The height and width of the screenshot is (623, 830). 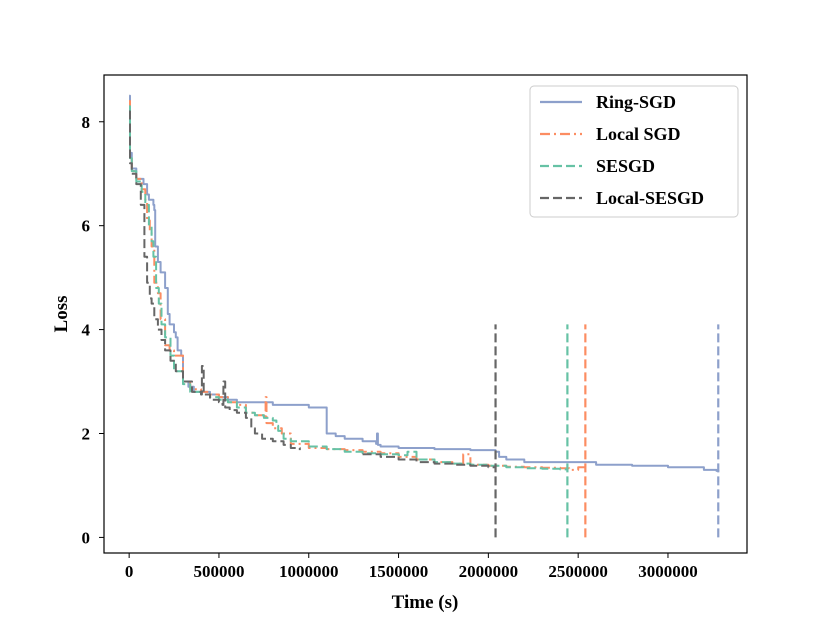 I want to click on legend-label-sesgd: SESGD, so click(x=625, y=166).